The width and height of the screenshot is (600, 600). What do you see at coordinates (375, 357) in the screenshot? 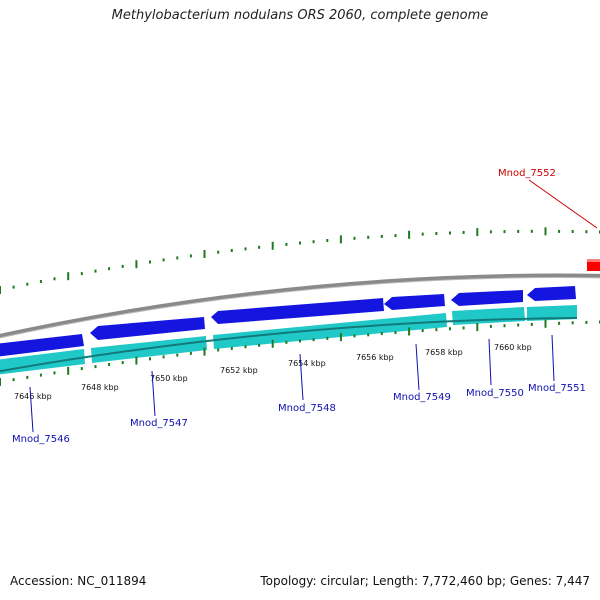
I see `ruler-label: 7656 kbp` at bounding box center [375, 357].